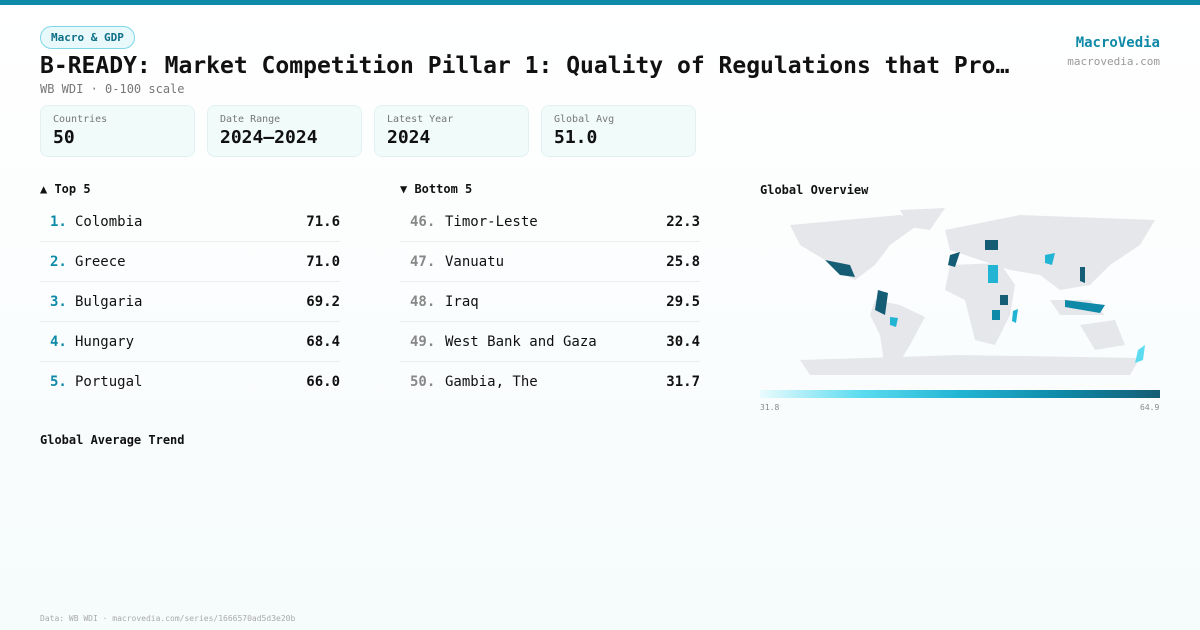  Describe the element at coordinates (576, 137) in the screenshot. I see `stat-value: 51.0` at that location.